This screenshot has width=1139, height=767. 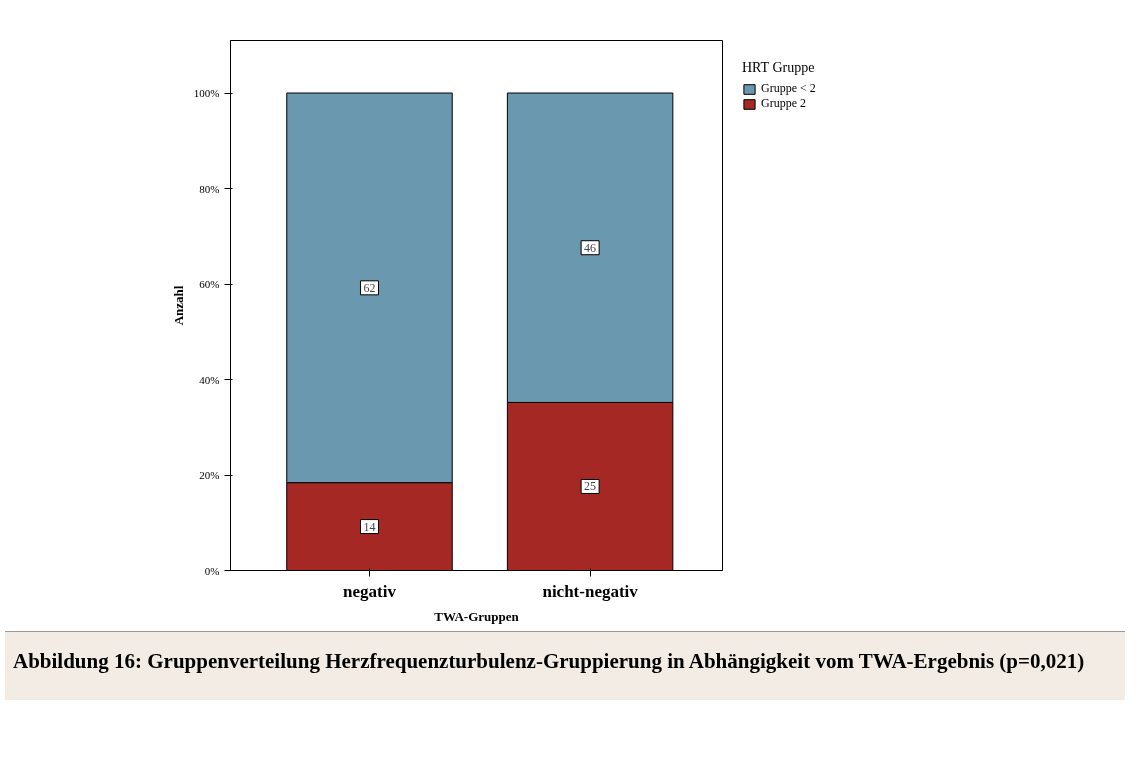 What do you see at coordinates (788, 88) in the screenshot?
I see `legend-label: Gruppe < 2` at bounding box center [788, 88].